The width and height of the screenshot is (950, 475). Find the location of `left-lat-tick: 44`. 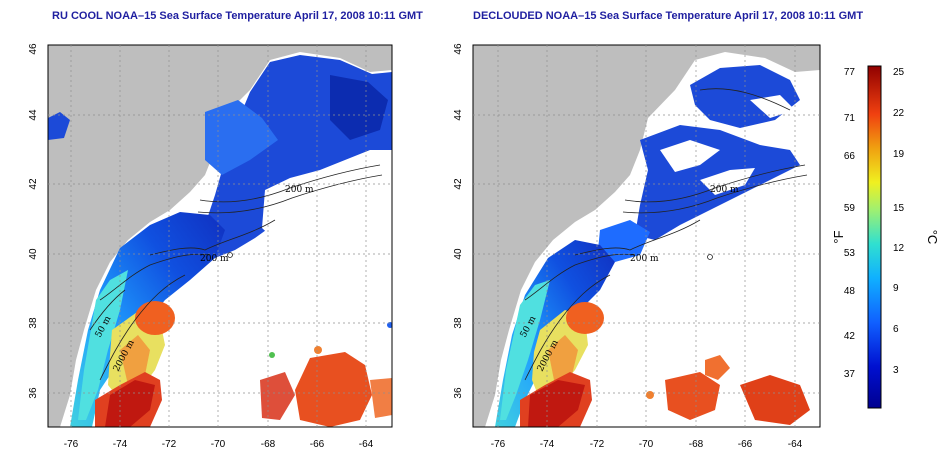

left-lat-tick: 44 is located at coordinates (33, 115).